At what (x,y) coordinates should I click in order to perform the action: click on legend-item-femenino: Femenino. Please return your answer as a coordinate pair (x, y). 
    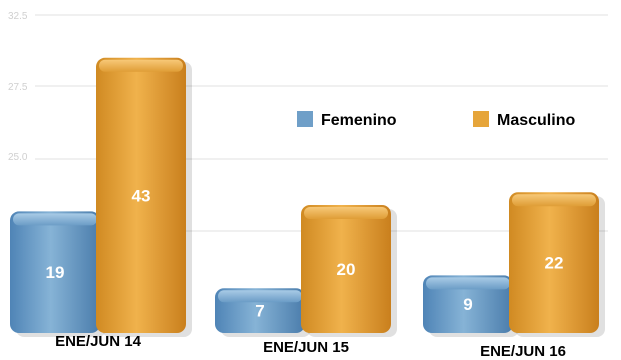
    Looking at the image, I should click on (347, 120).